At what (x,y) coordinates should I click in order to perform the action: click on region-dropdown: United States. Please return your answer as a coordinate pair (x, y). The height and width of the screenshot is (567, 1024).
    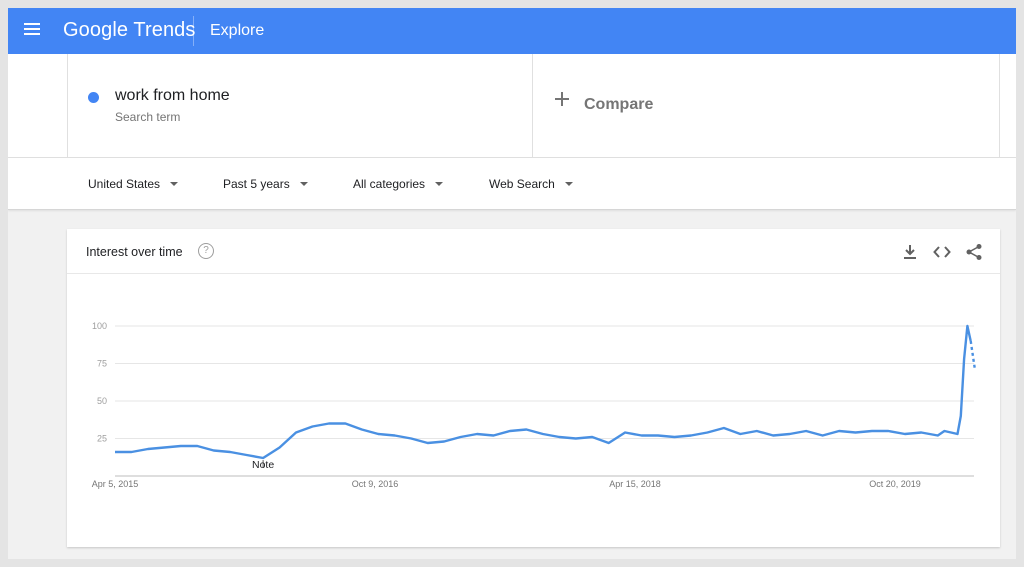
    Looking at the image, I should click on (133, 184).